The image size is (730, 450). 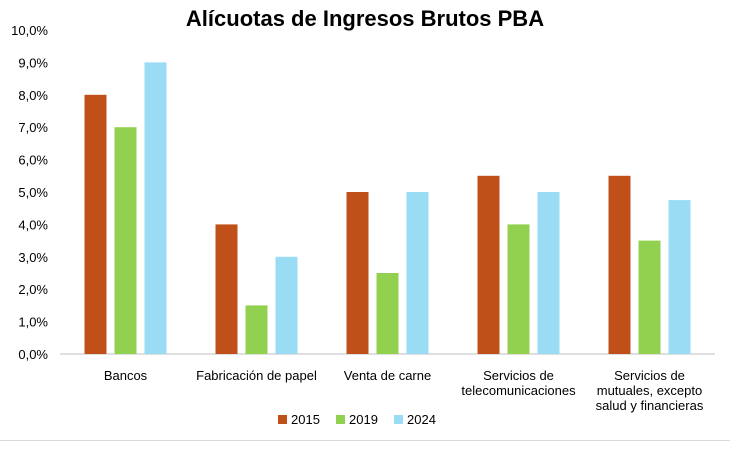 What do you see at coordinates (33, 257) in the screenshot?
I see `y-tick-label: 3,0%` at bounding box center [33, 257].